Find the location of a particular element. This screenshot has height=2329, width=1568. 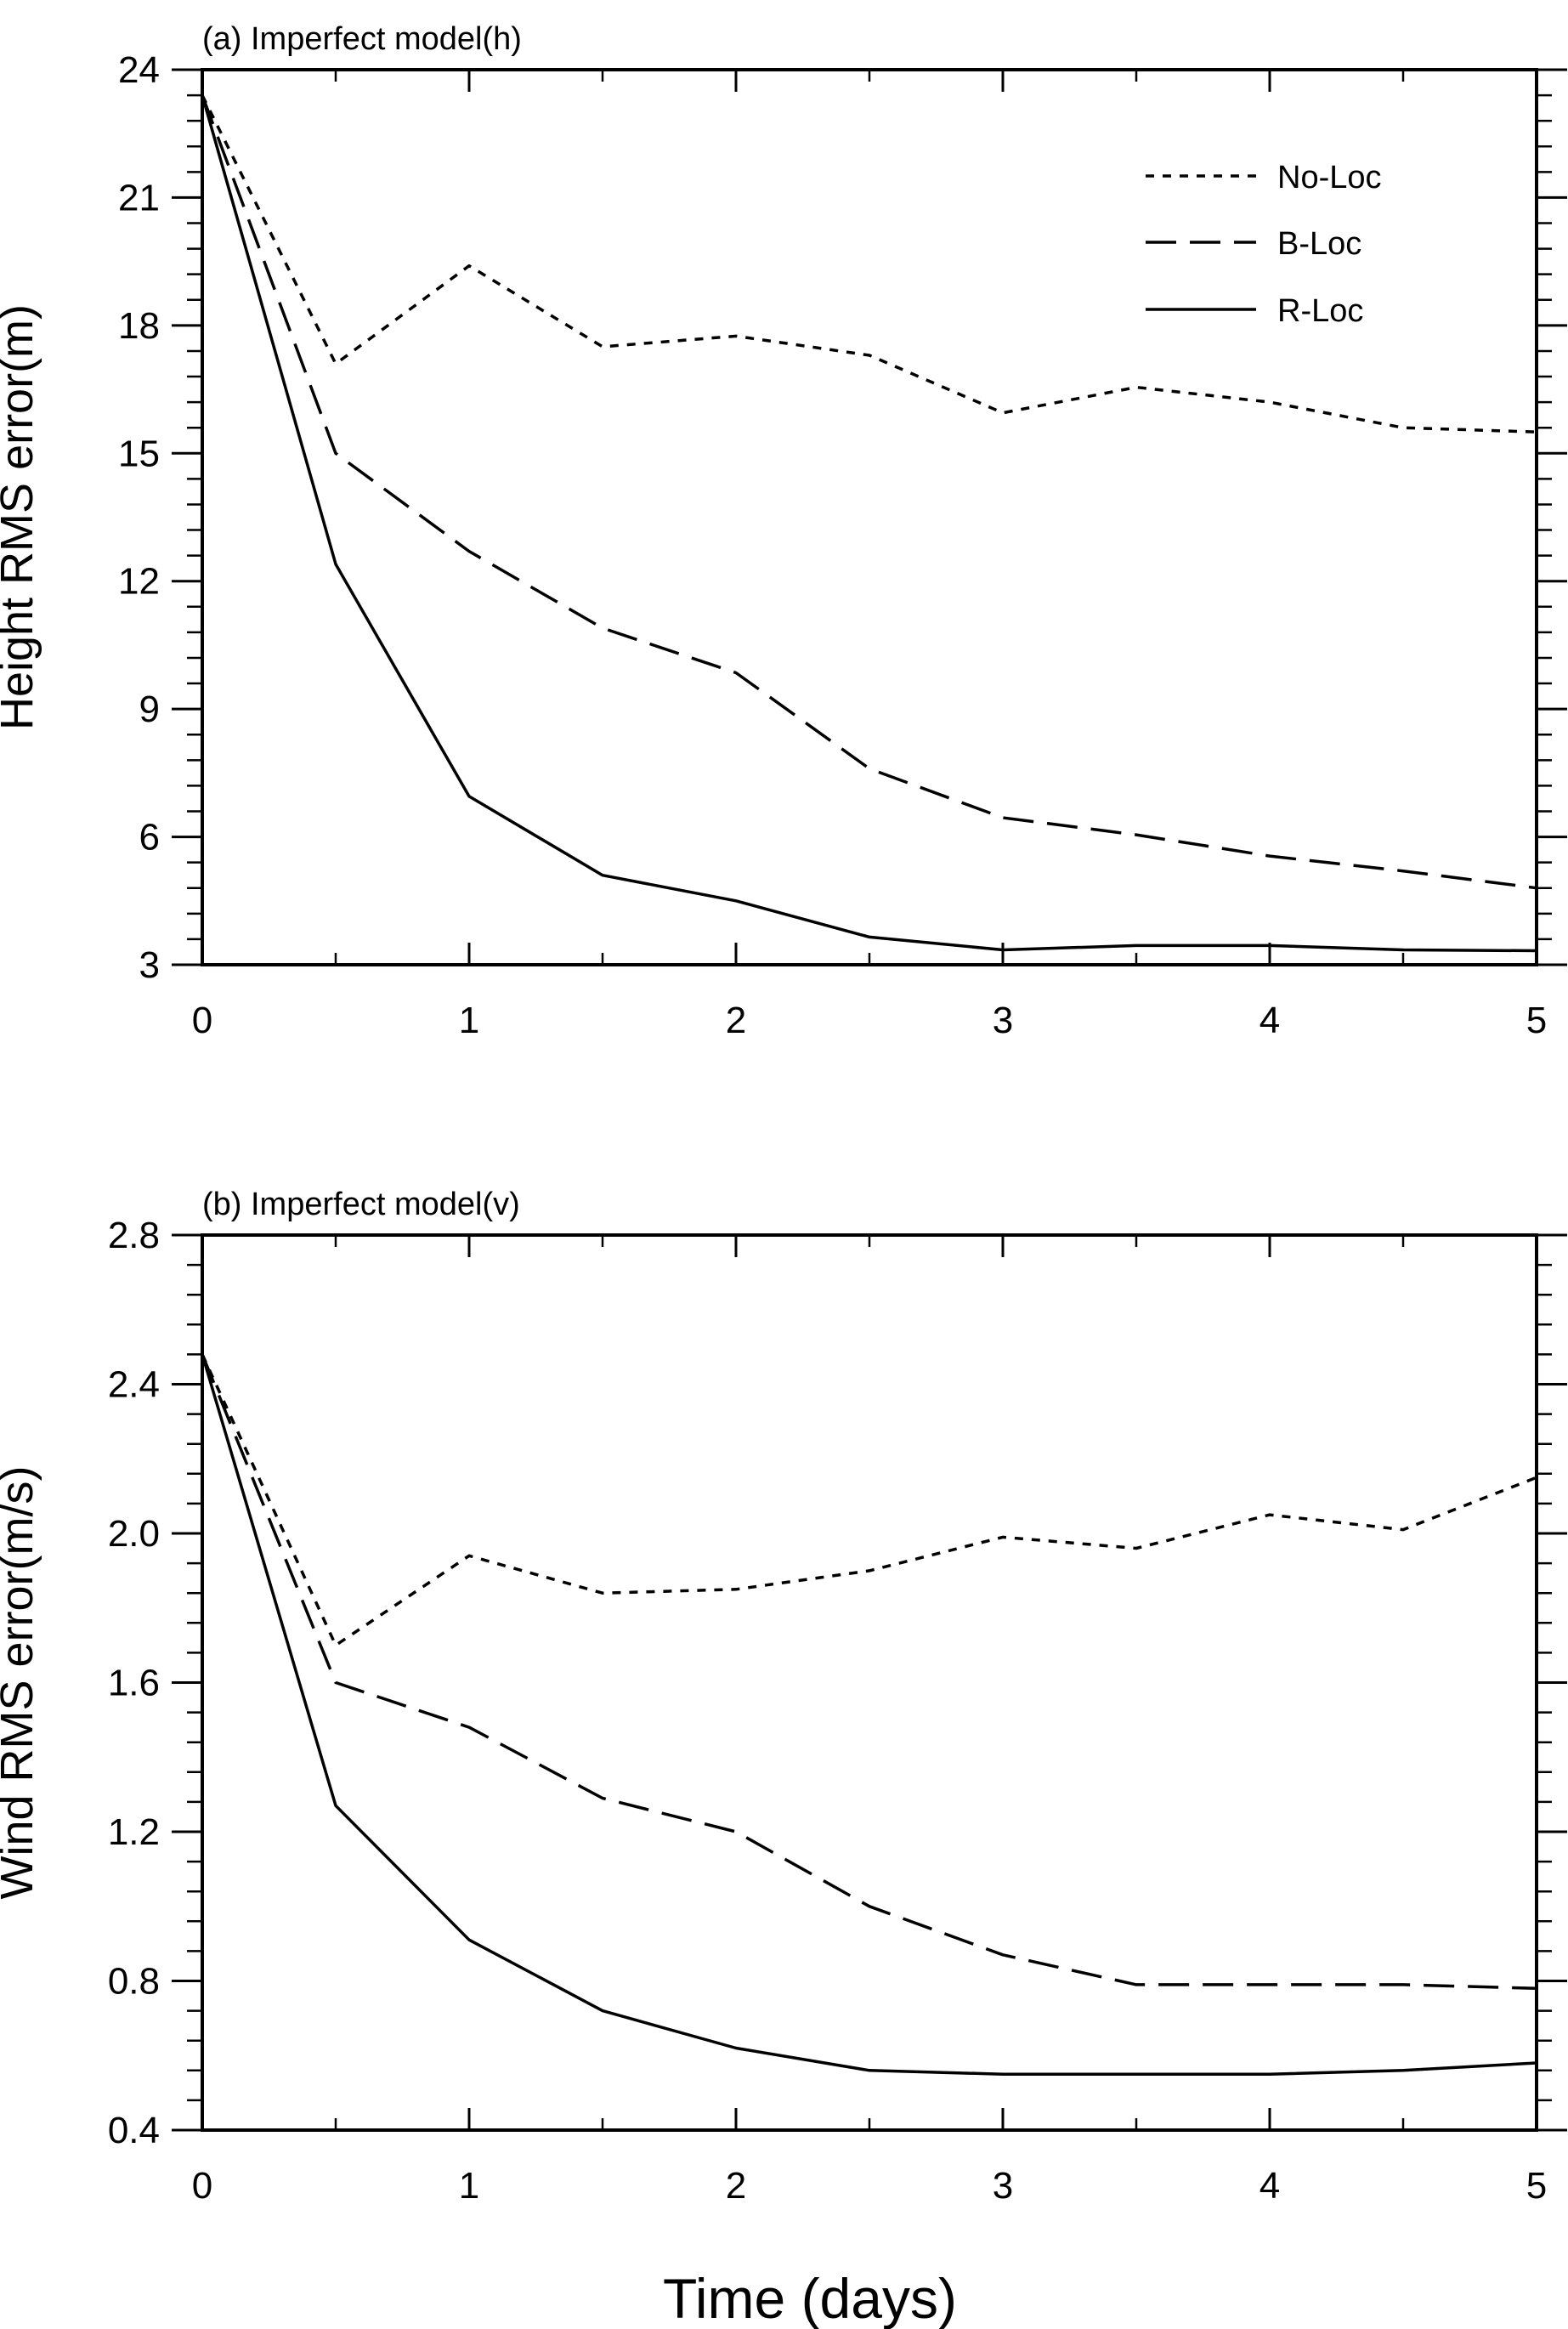

x-axis-title: Time (days) is located at coordinates (810, 2298).